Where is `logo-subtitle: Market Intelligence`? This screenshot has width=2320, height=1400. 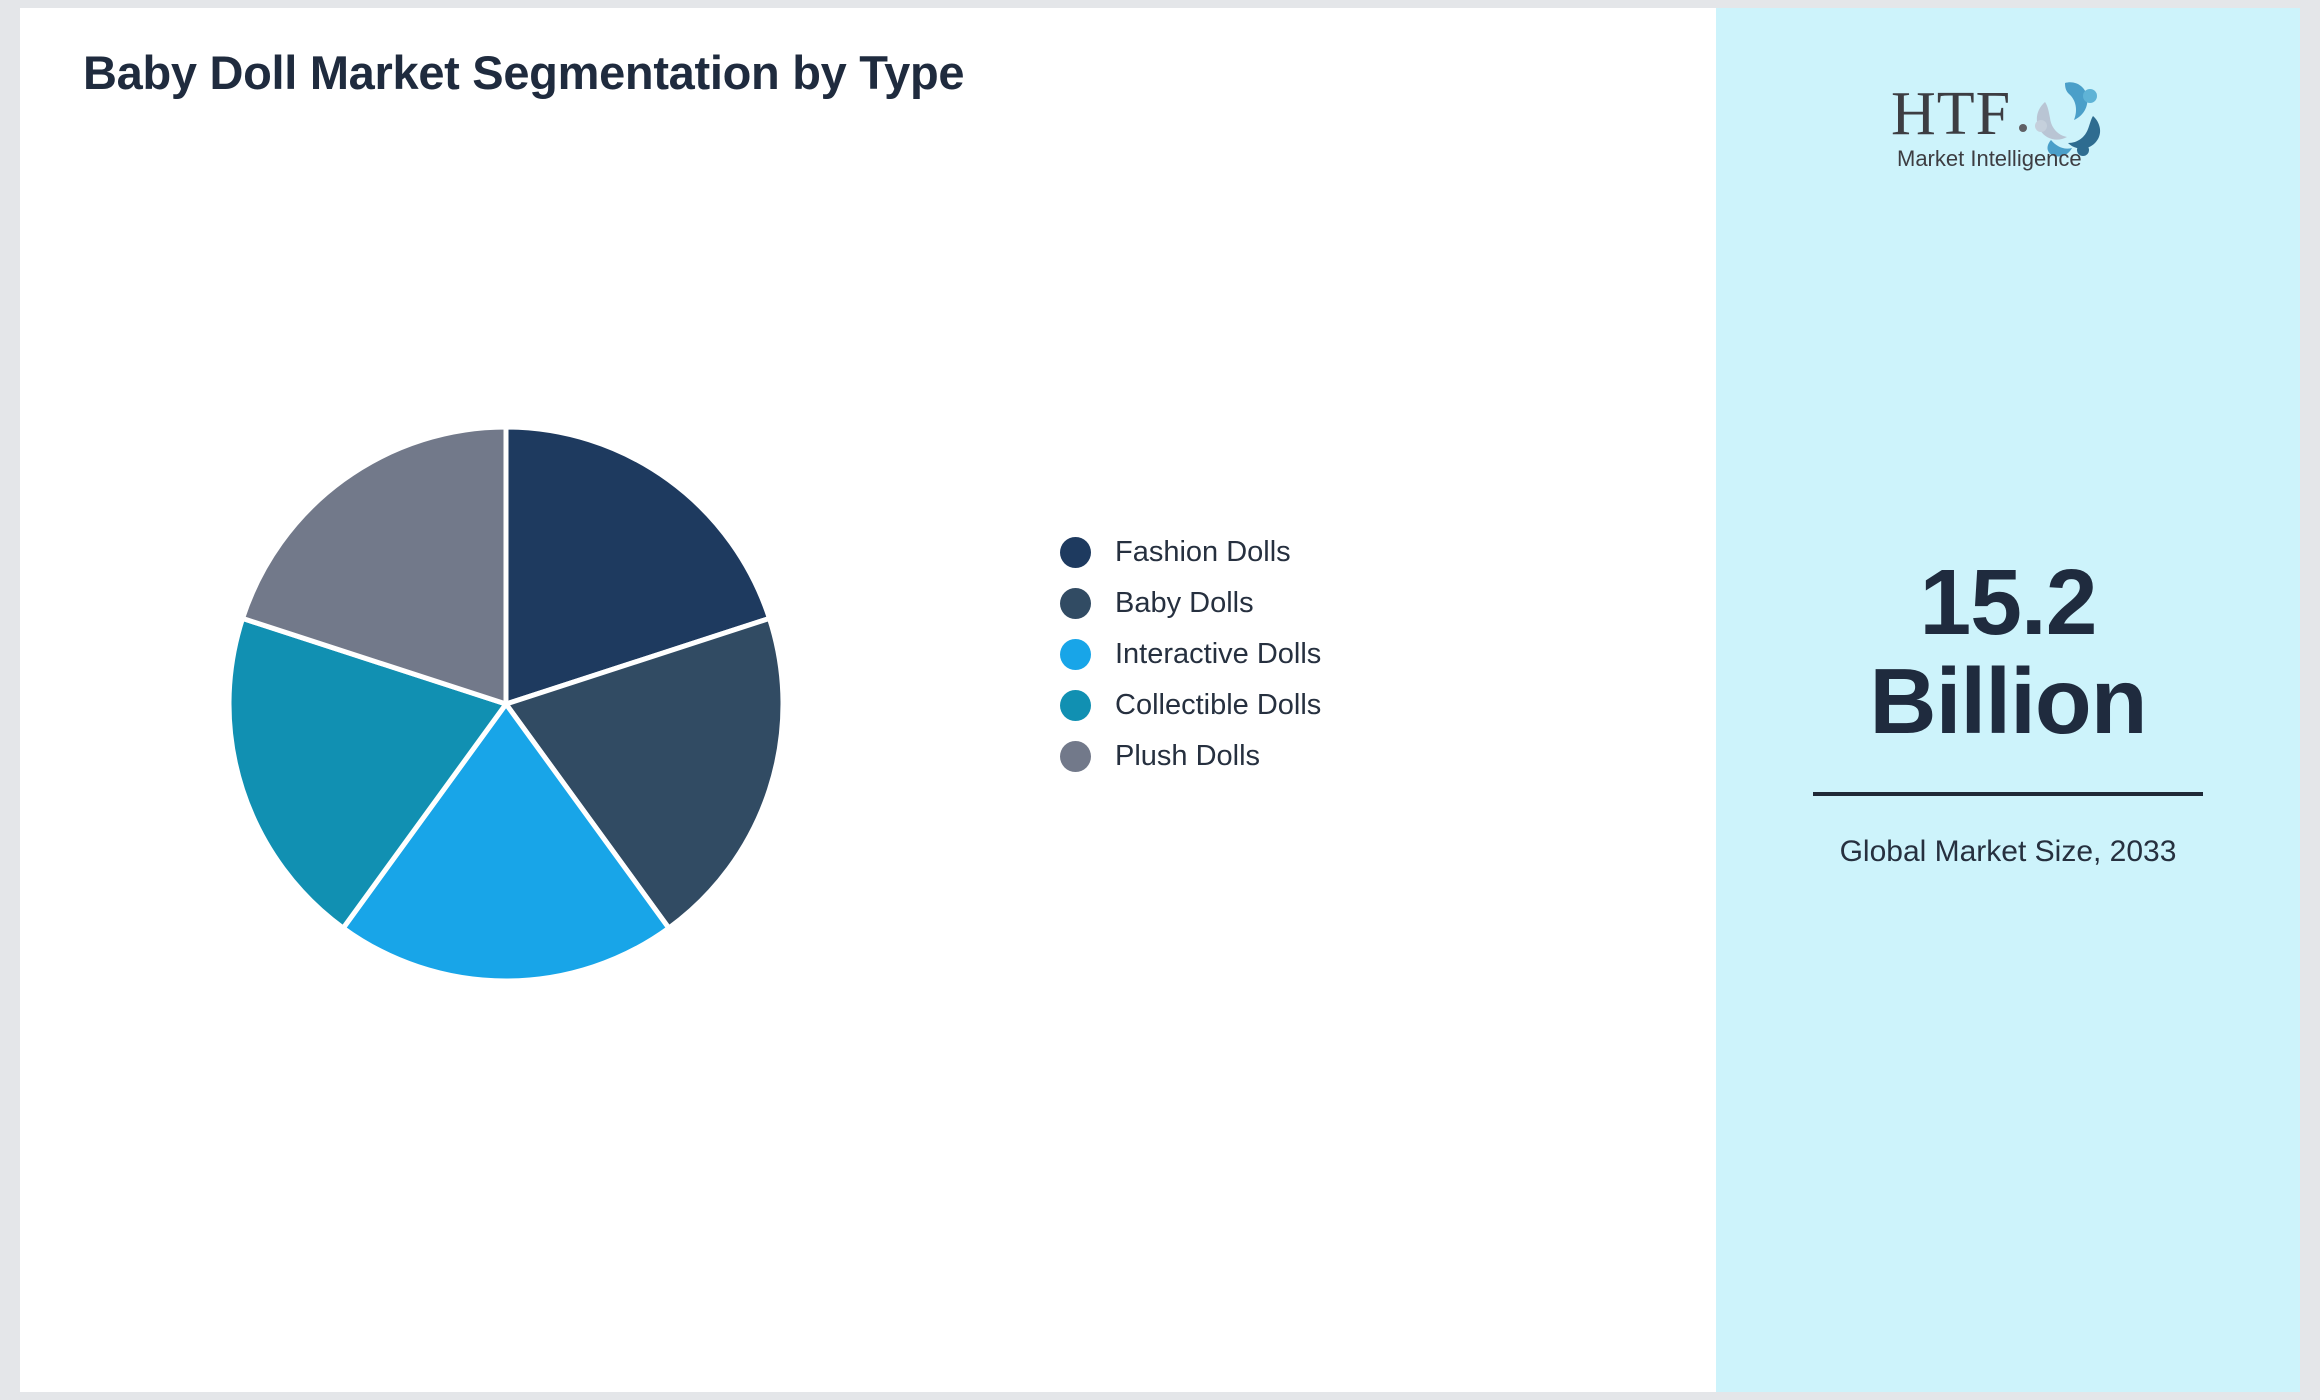
logo-subtitle: Market Intelligence is located at coordinates (1989, 158).